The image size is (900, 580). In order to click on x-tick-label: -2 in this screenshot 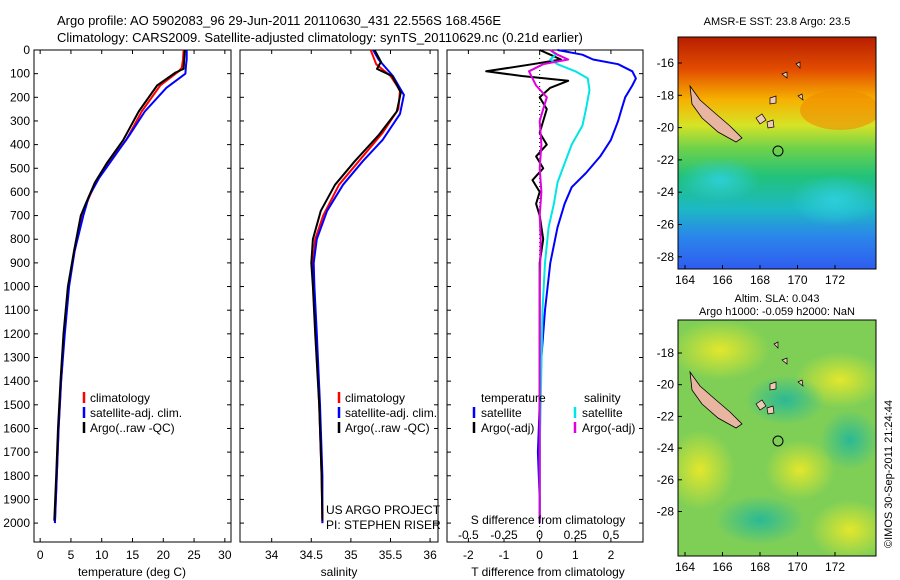, I will do `click(468, 555)`.